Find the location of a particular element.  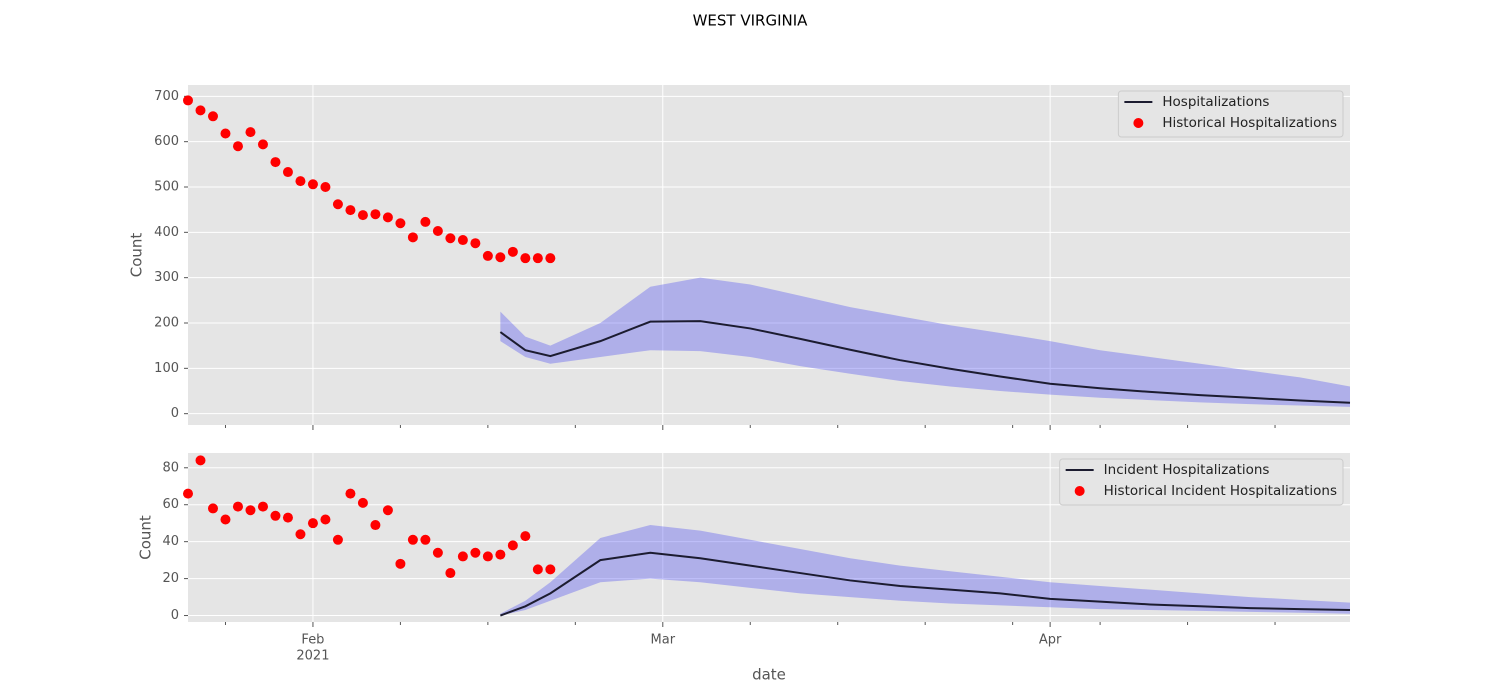

y-tick-label: 400 is located at coordinates (166, 232).